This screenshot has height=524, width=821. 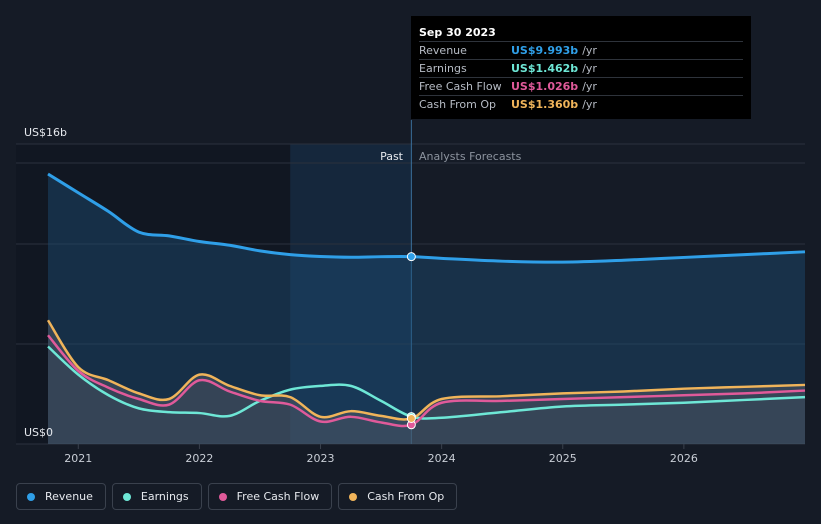 I want to click on tooltip-label: Earnings, so click(x=443, y=68).